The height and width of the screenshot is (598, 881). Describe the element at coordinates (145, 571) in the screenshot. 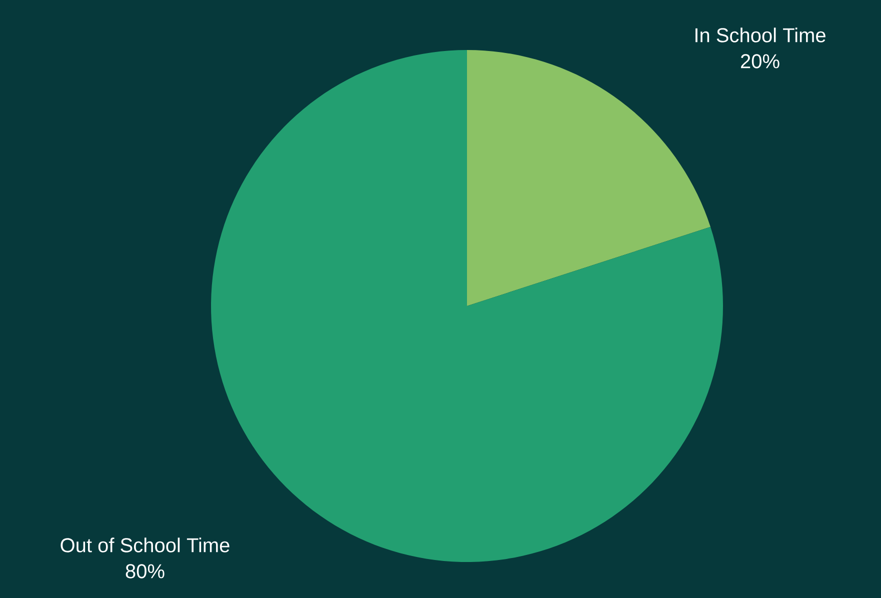

I see `data-label: 80%` at that location.